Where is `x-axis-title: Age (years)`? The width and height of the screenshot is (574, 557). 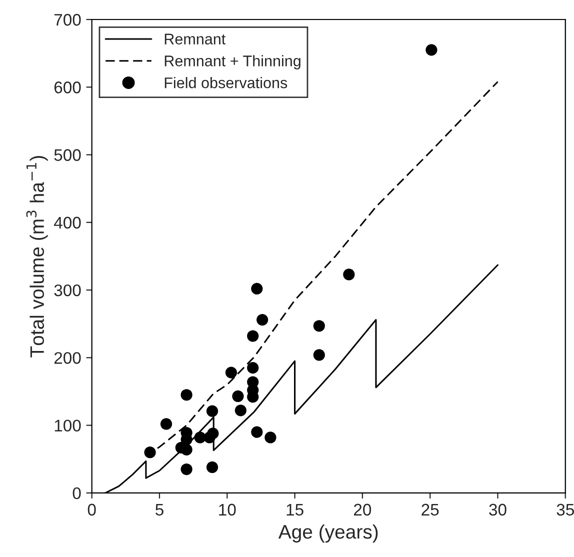
x-axis-title: Age (years) is located at coordinates (328, 533).